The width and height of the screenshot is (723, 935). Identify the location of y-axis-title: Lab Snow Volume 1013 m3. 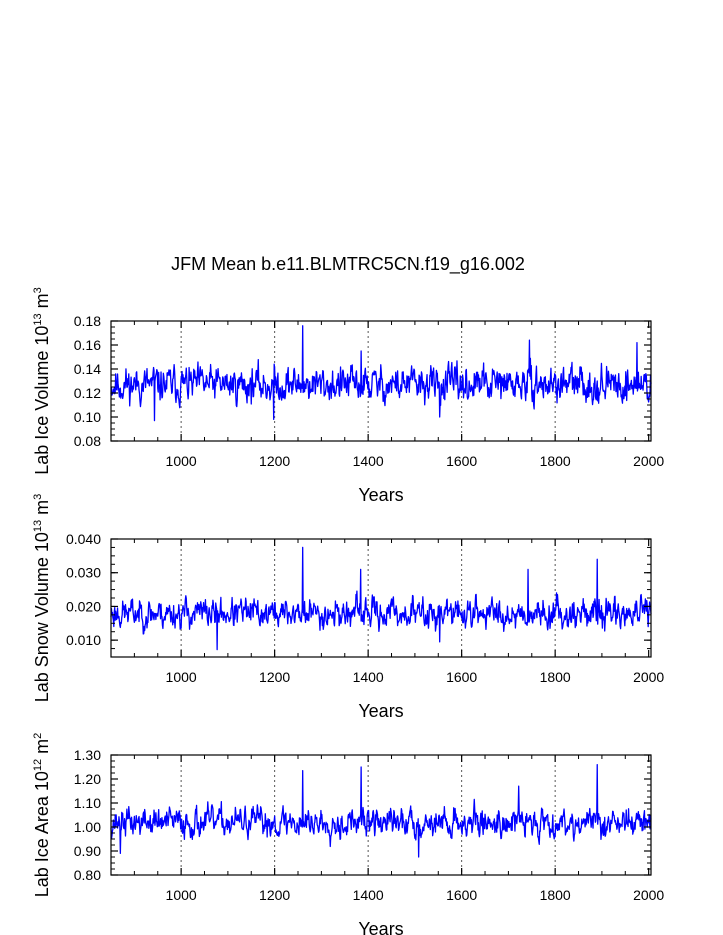
(42, 598).